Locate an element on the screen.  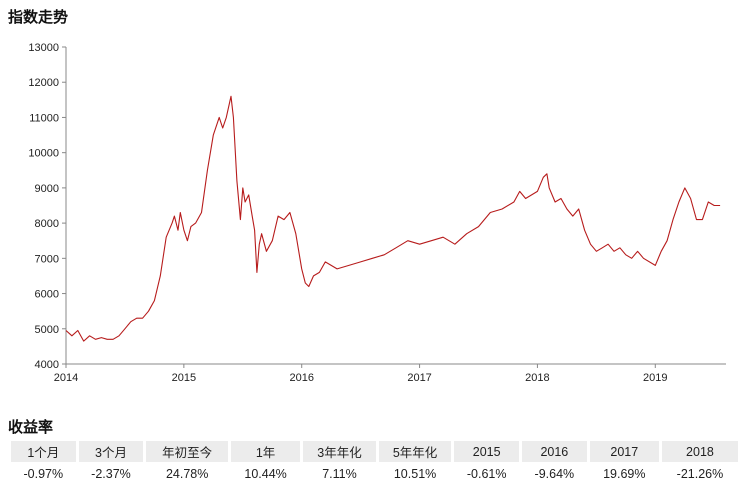
returns-header-cell: 2017 is located at coordinates (624, 451).